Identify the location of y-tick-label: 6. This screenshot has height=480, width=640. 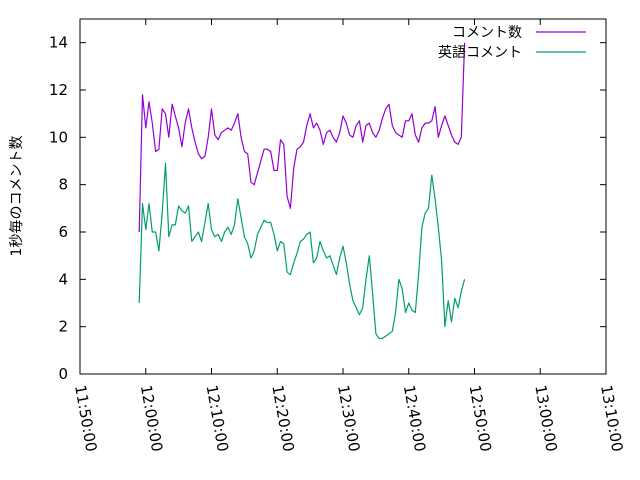
(63, 232).